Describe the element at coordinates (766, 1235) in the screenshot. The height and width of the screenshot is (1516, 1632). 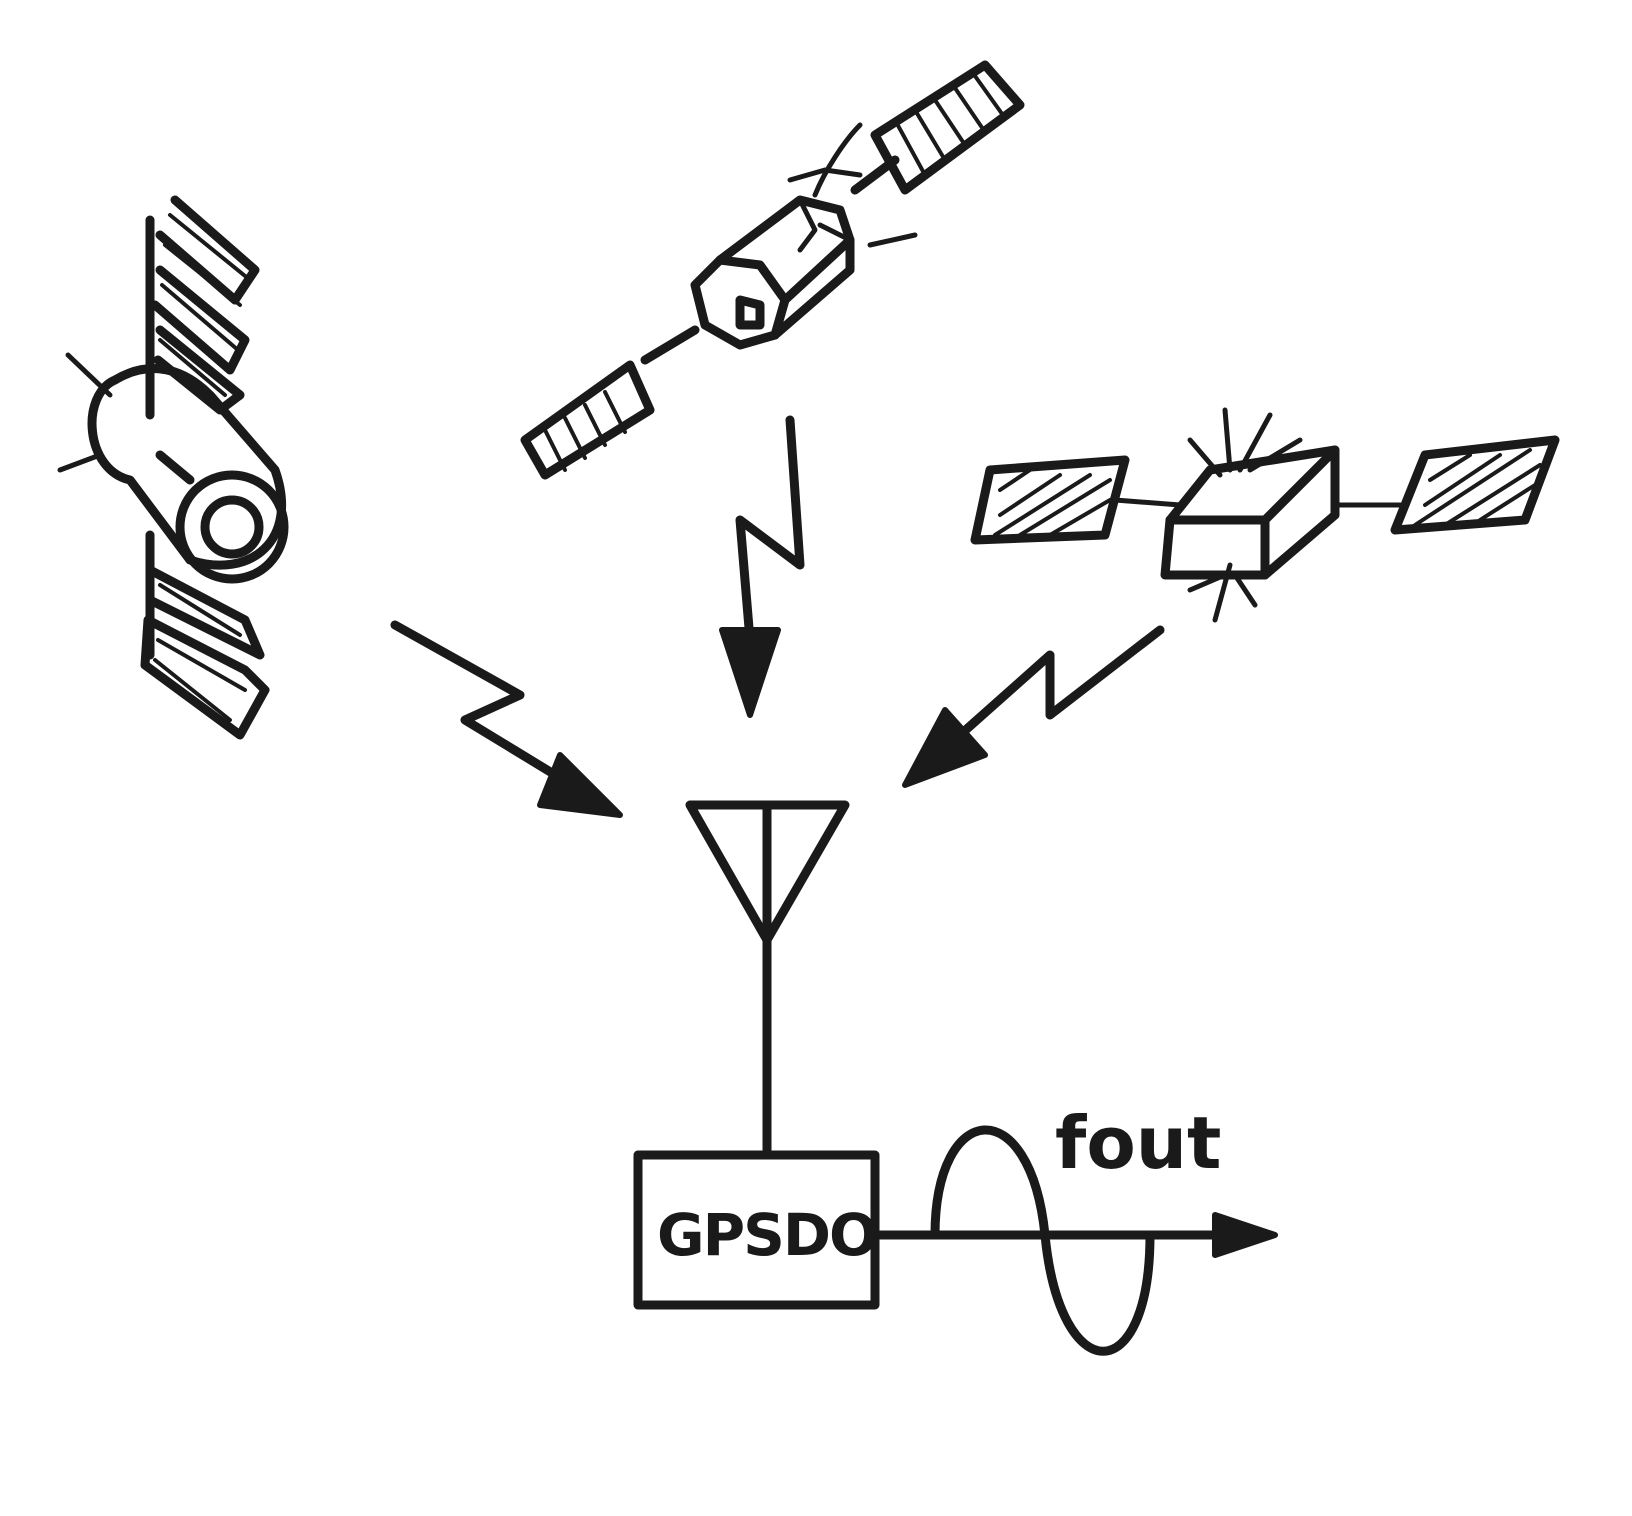
I see `gpsdo-label: GPSDO` at that location.